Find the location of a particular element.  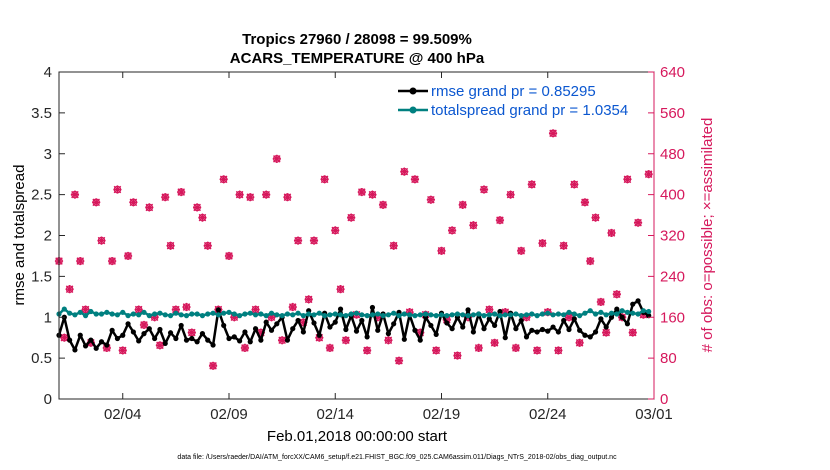

chart-subtitle: ACARS_TEMPERATURE @ 400 hPa is located at coordinates (357, 58).